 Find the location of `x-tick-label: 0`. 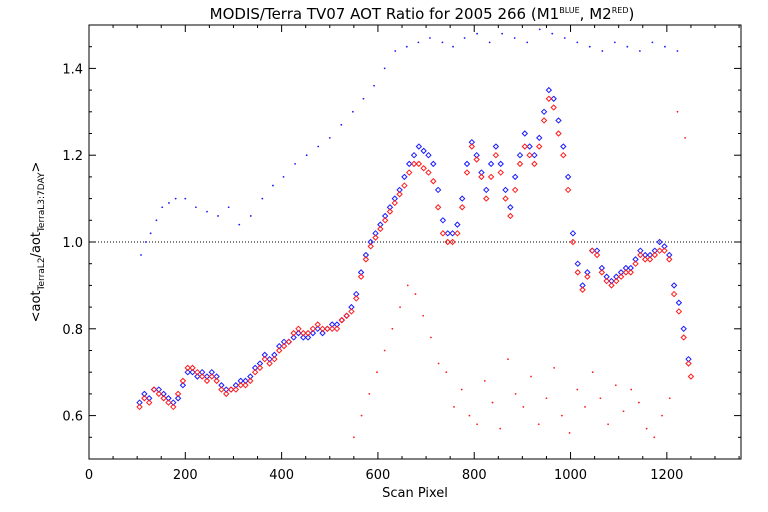

x-tick-label: 0 is located at coordinates (89, 475).